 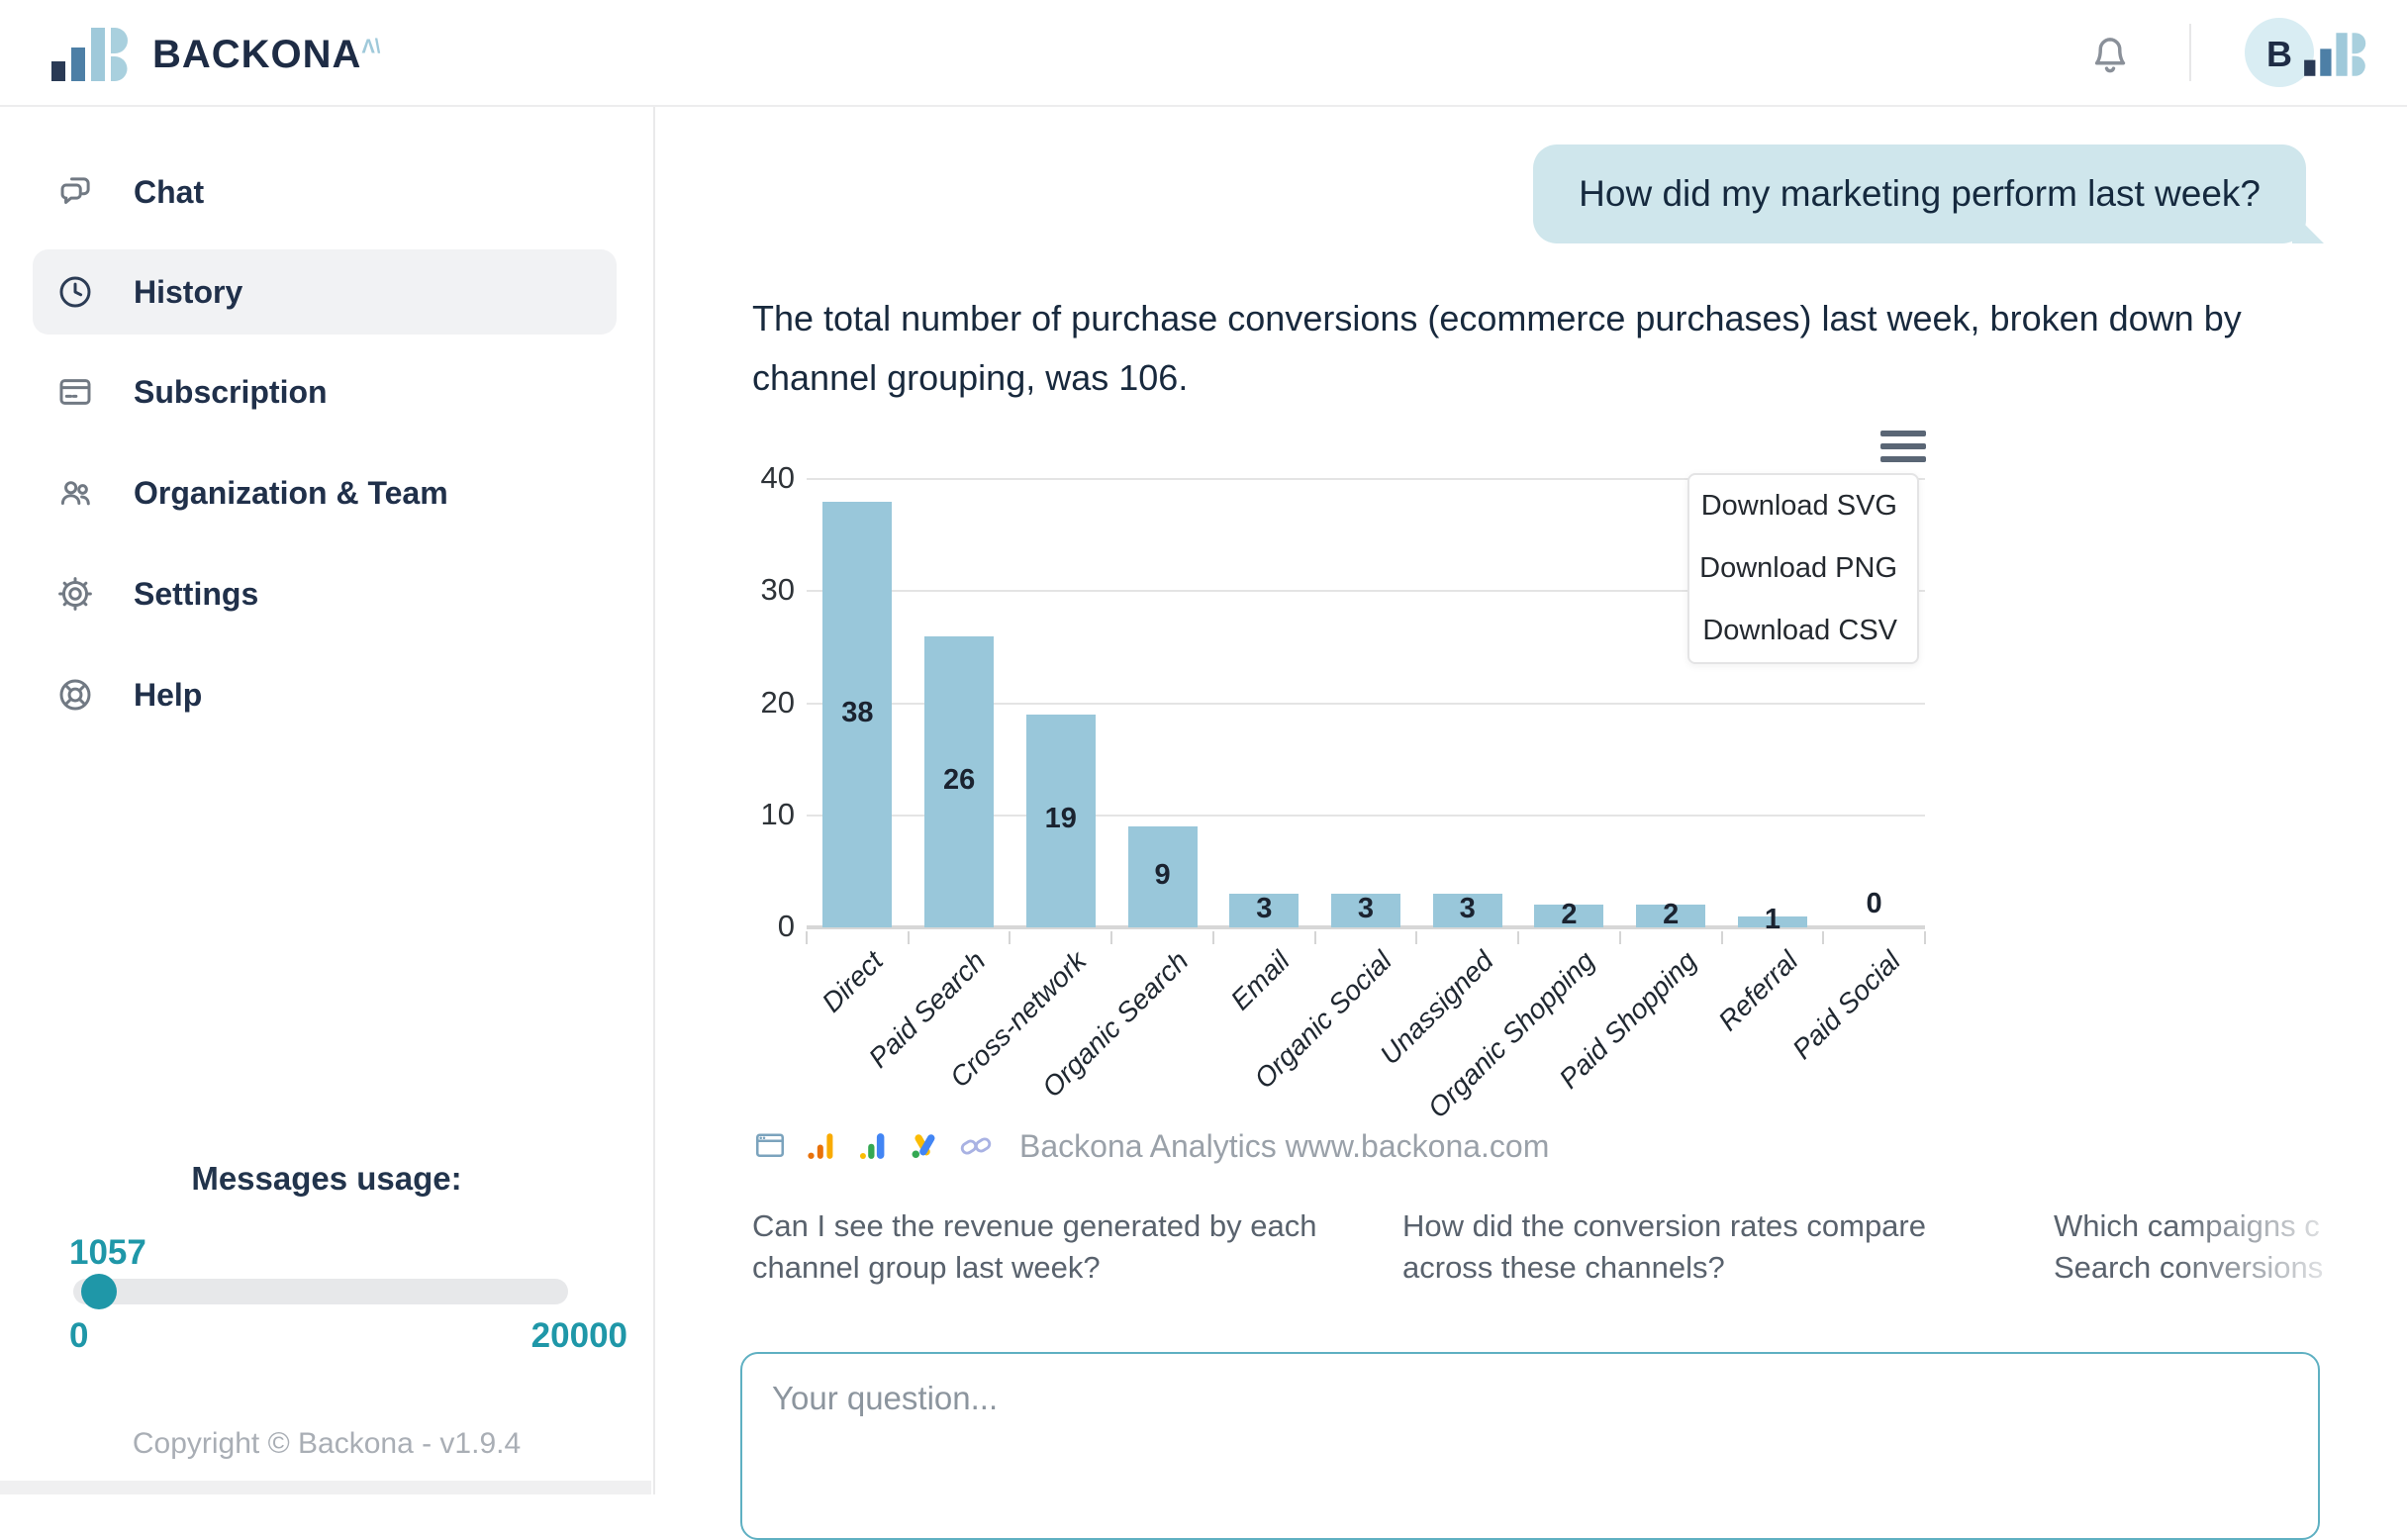 I want to click on sidebar-label-history: History, so click(x=189, y=291).